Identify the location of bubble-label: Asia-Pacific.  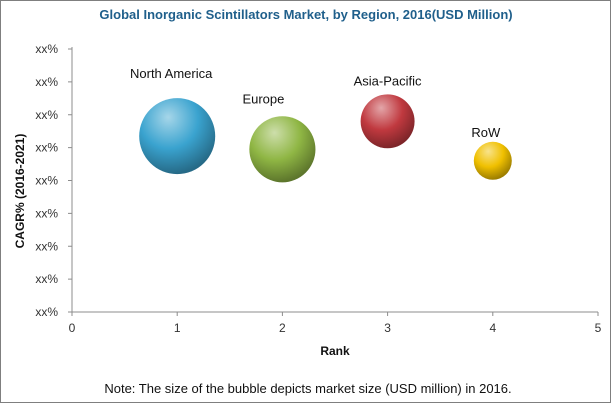
(388, 80).